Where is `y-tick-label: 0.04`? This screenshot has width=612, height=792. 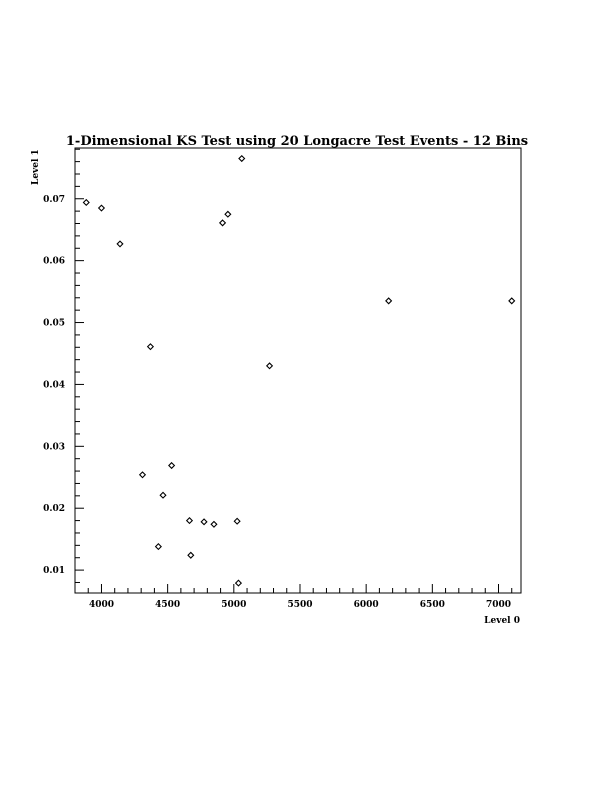 y-tick-label: 0.04 is located at coordinates (54, 385).